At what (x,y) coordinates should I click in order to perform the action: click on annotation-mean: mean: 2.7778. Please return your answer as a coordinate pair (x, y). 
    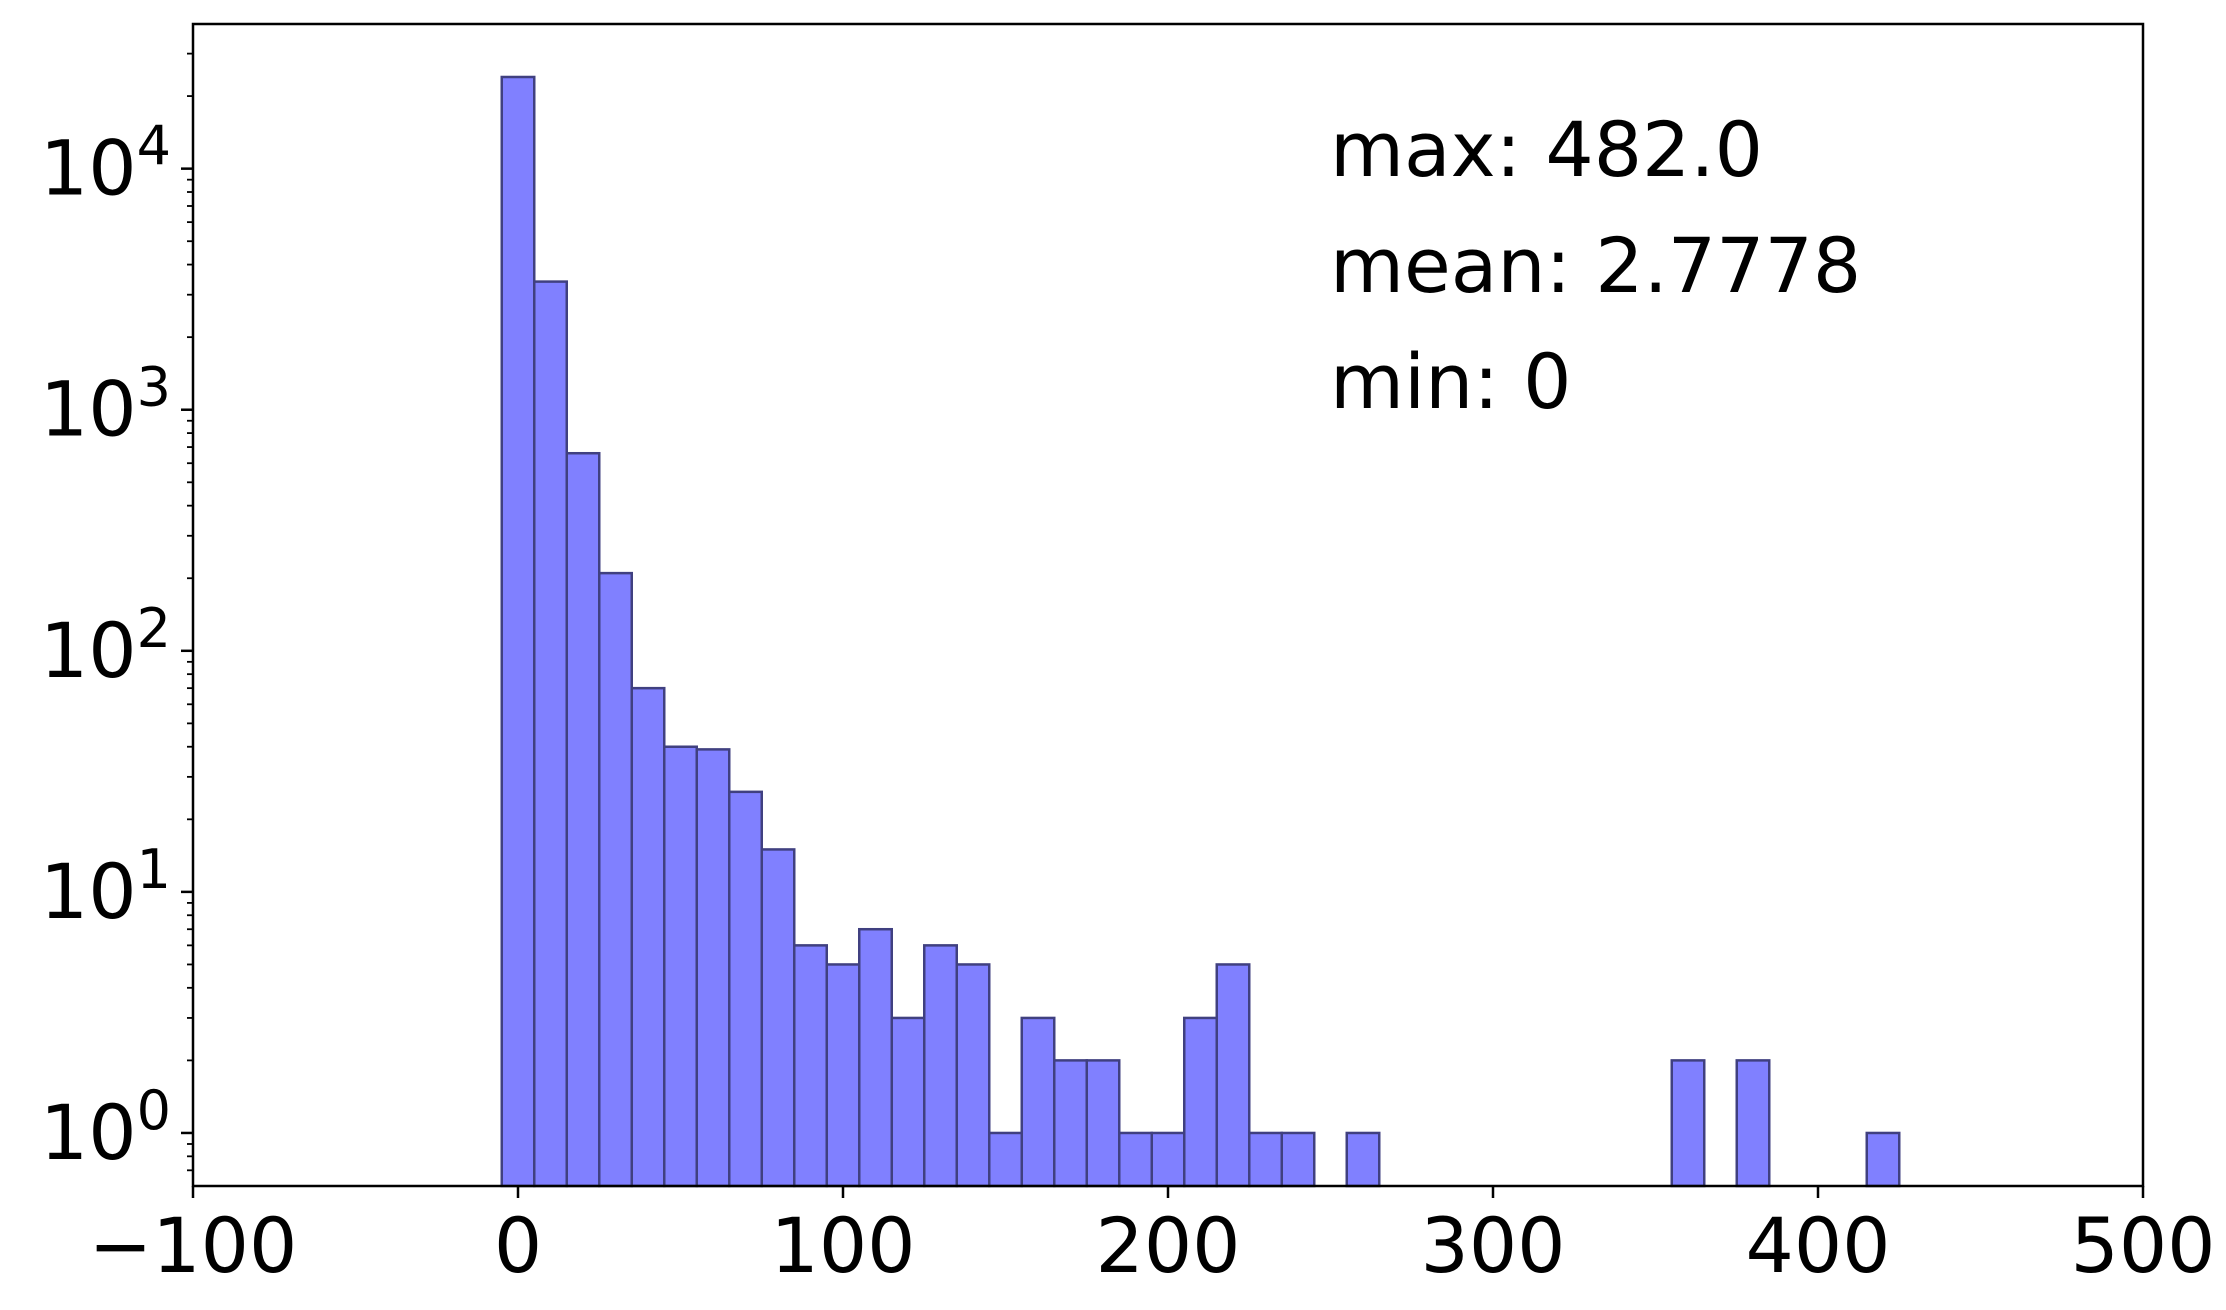
    Looking at the image, I should click on (1595, 265).